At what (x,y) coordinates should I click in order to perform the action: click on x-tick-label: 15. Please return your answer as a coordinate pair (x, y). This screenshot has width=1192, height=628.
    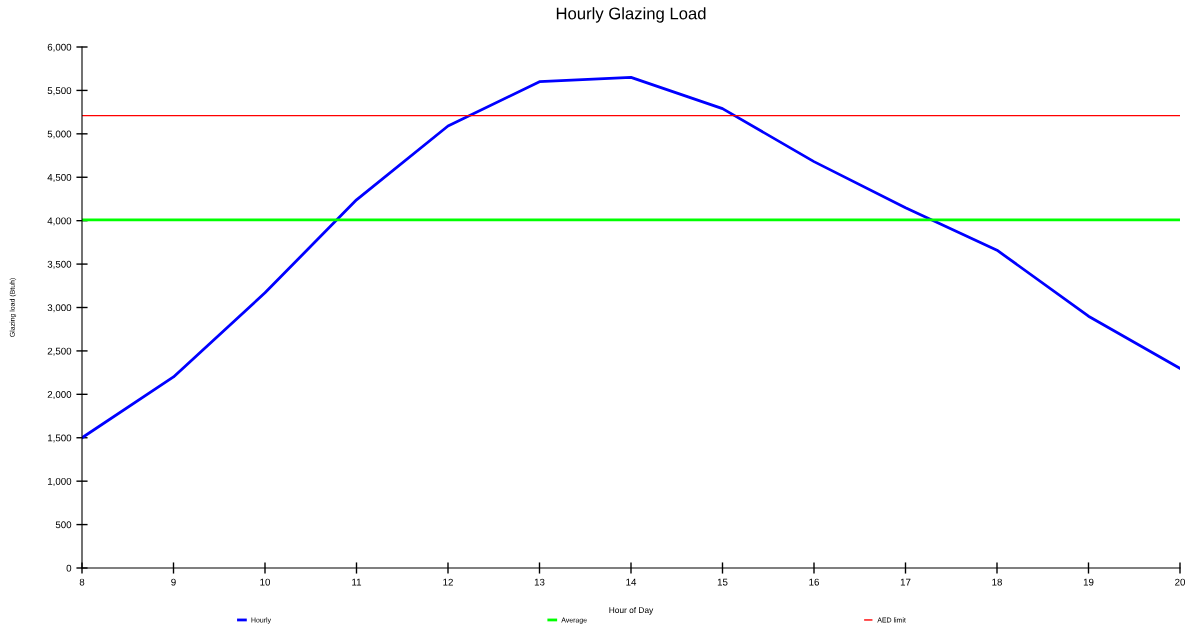
    Looking at the image, I should click on (722, 582).